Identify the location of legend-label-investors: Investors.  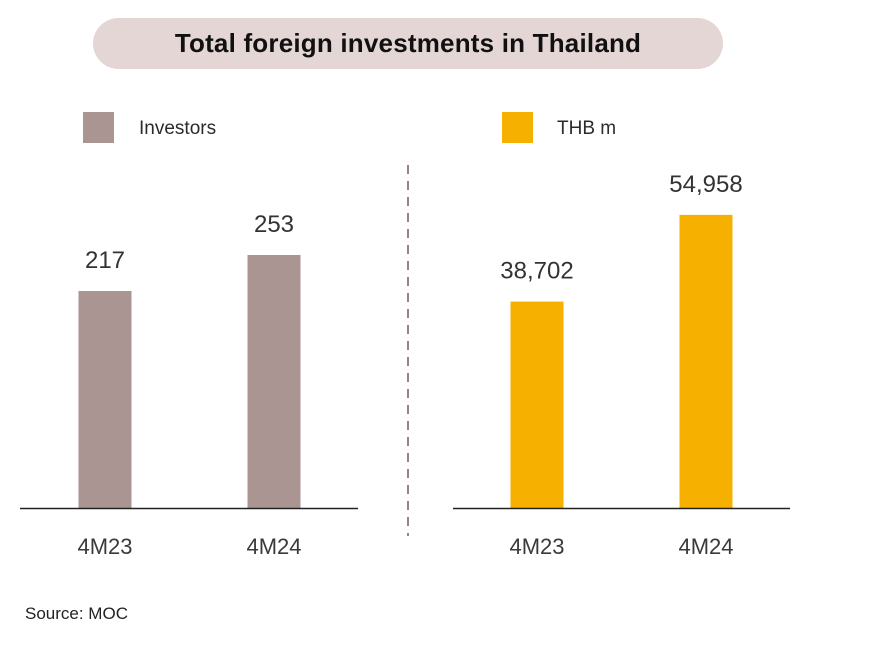
(177, 128).